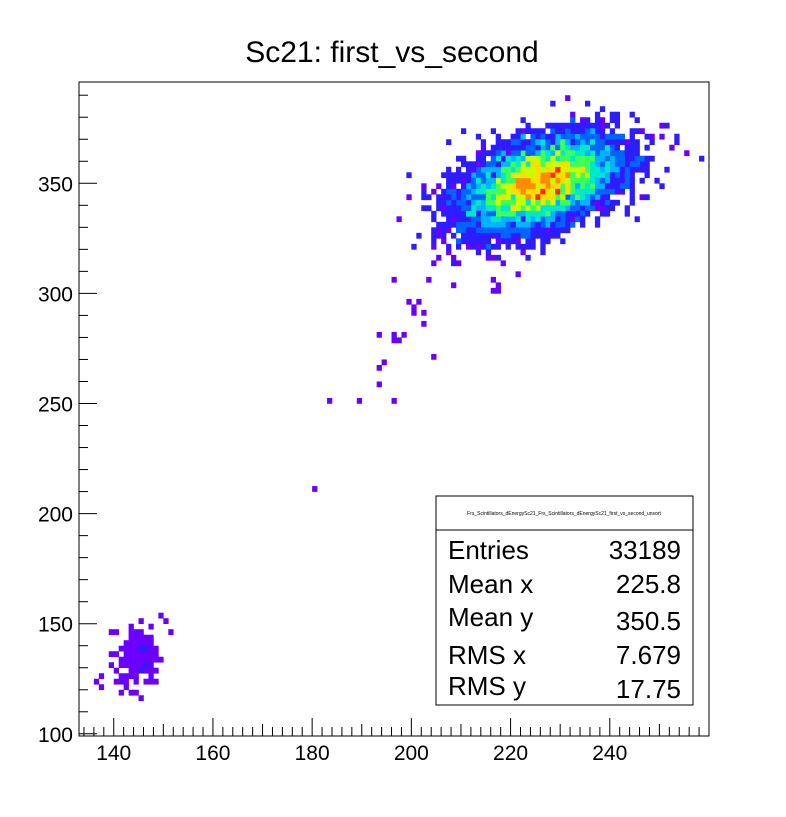 This screenshot has height=817, width=786. Describe the element at coordinates (510, 753) in the screenshot. I see `x-tick-label: 220` at that location.